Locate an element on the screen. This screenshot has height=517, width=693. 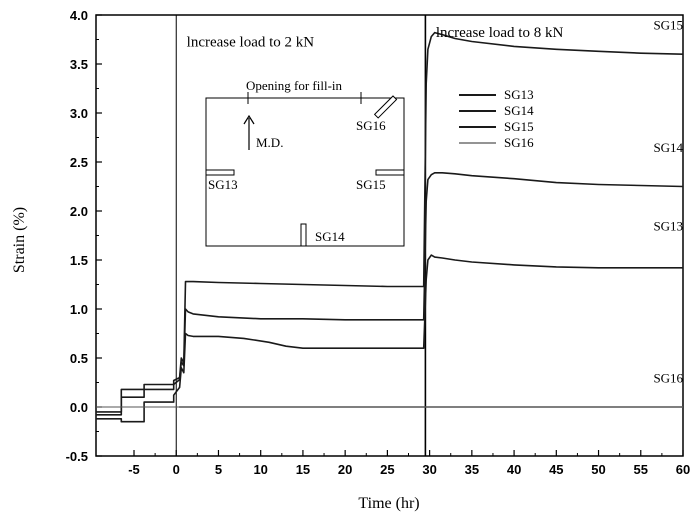
x-tick-label: 10 is located at coordinates (260, 469).